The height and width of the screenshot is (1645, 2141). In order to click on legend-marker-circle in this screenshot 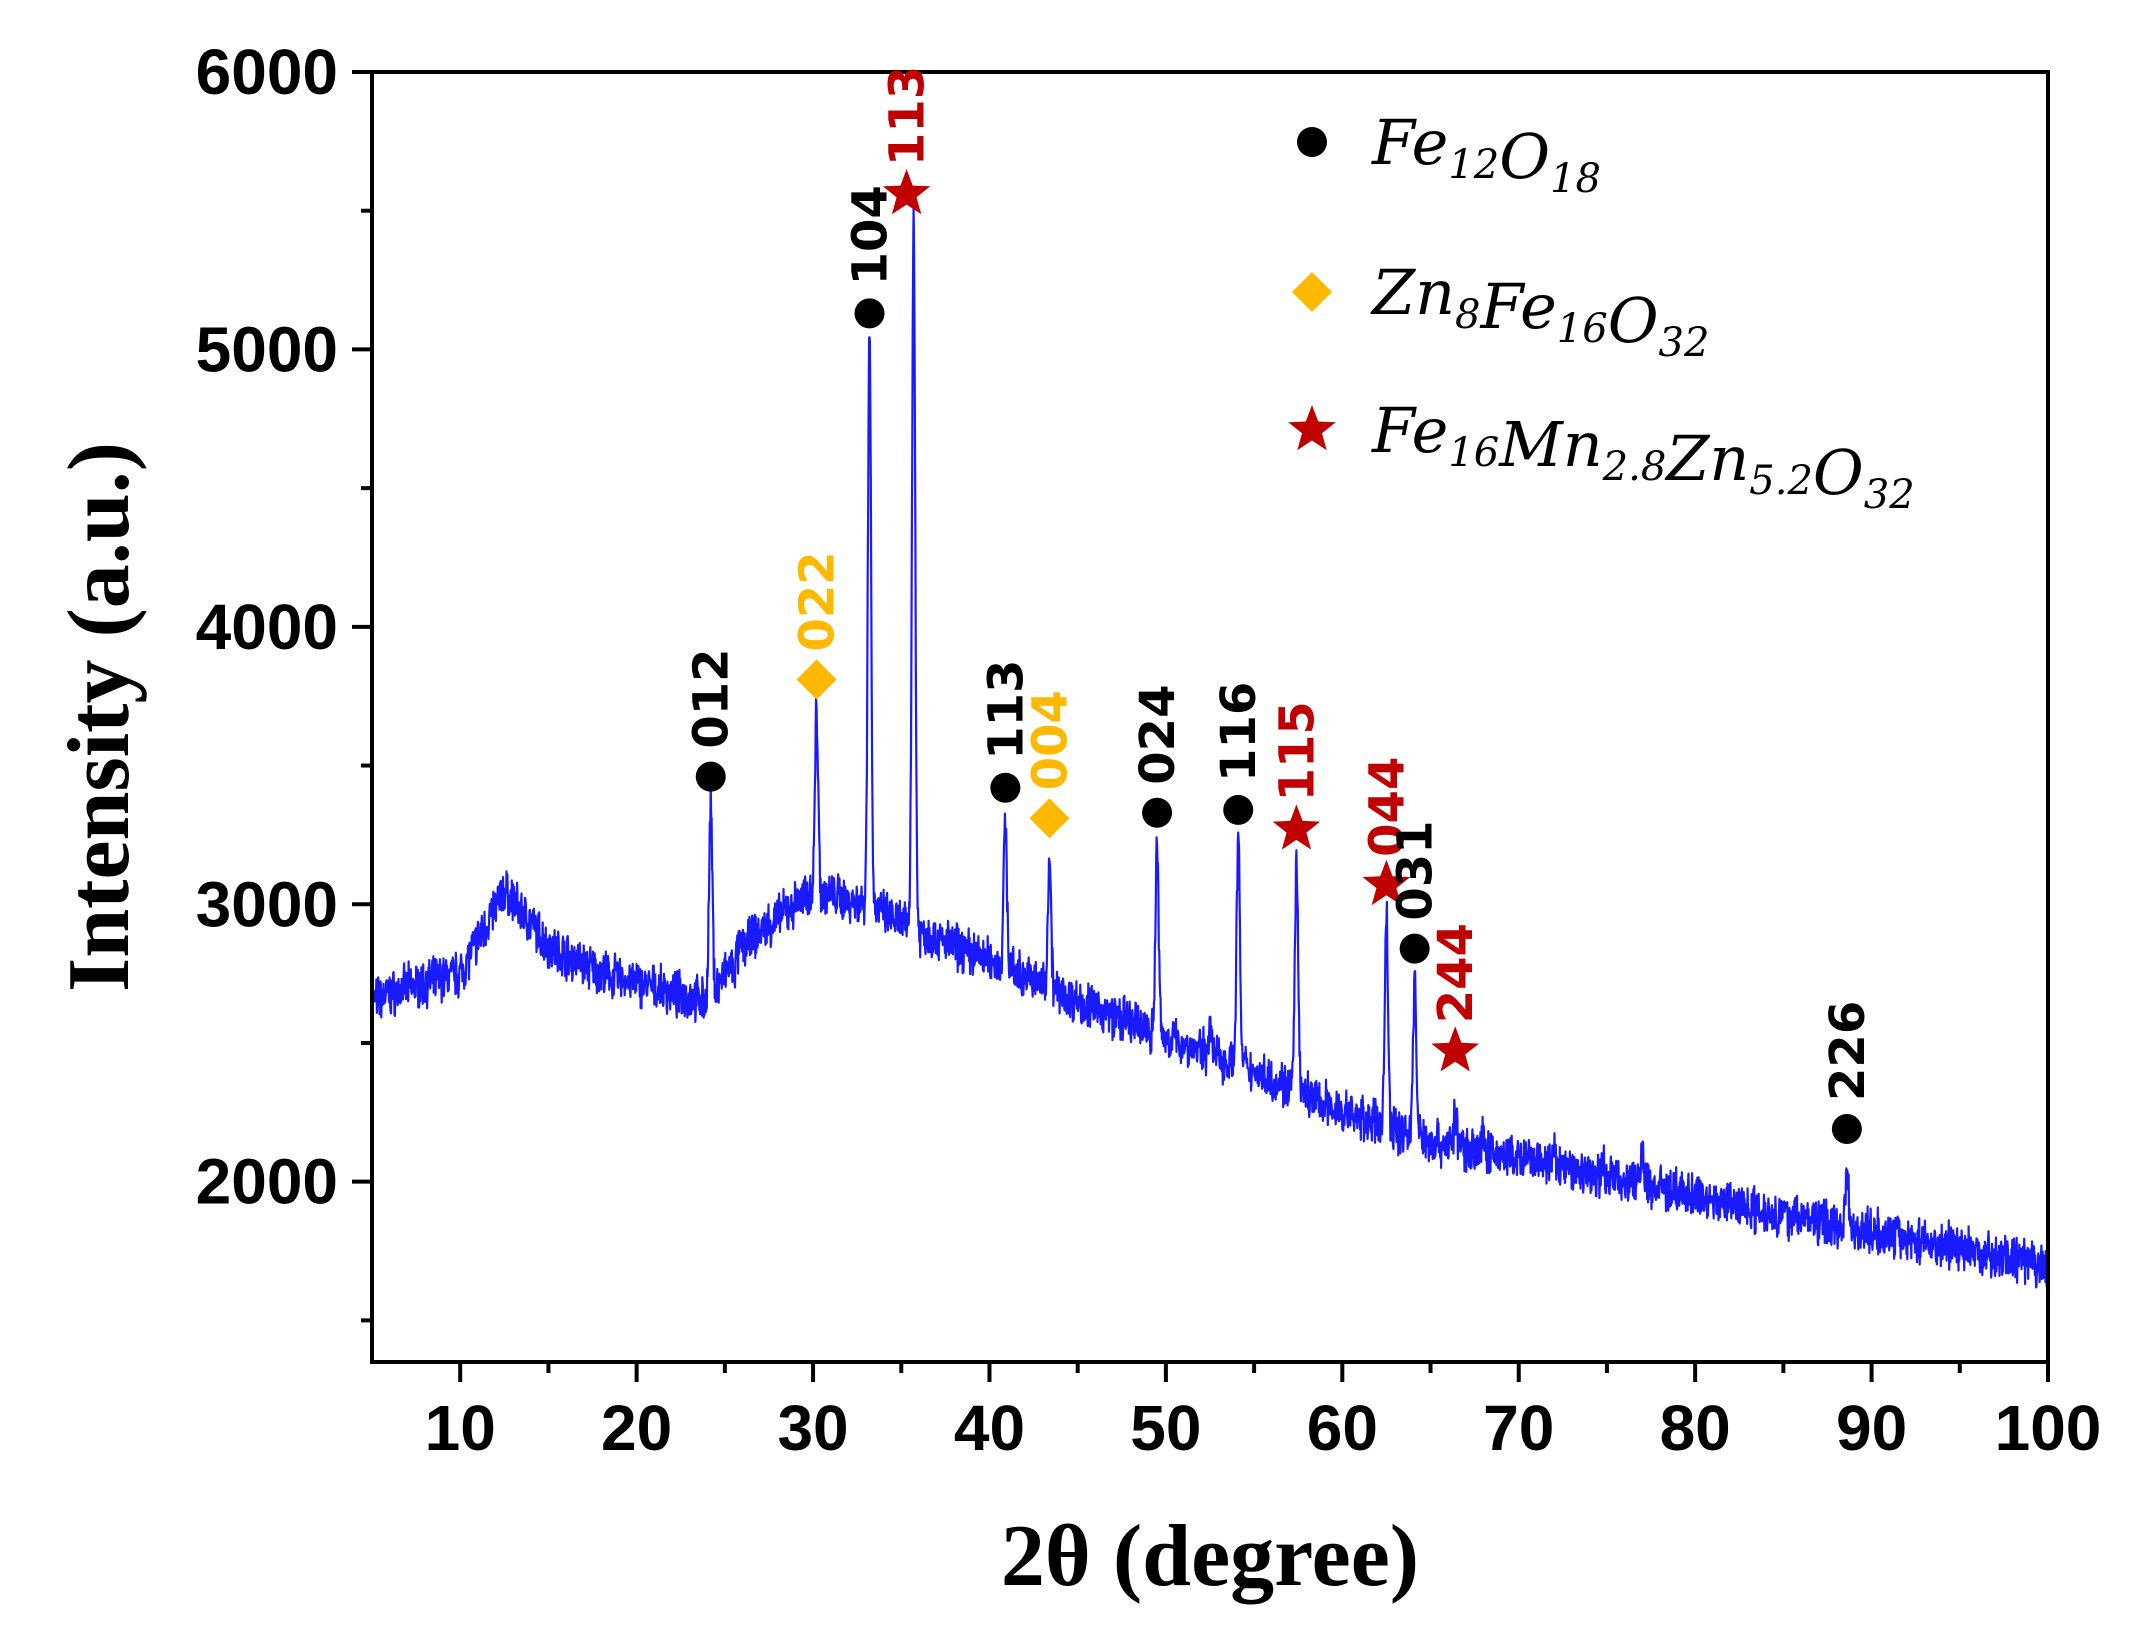, I will do `click(1312, 142)`.